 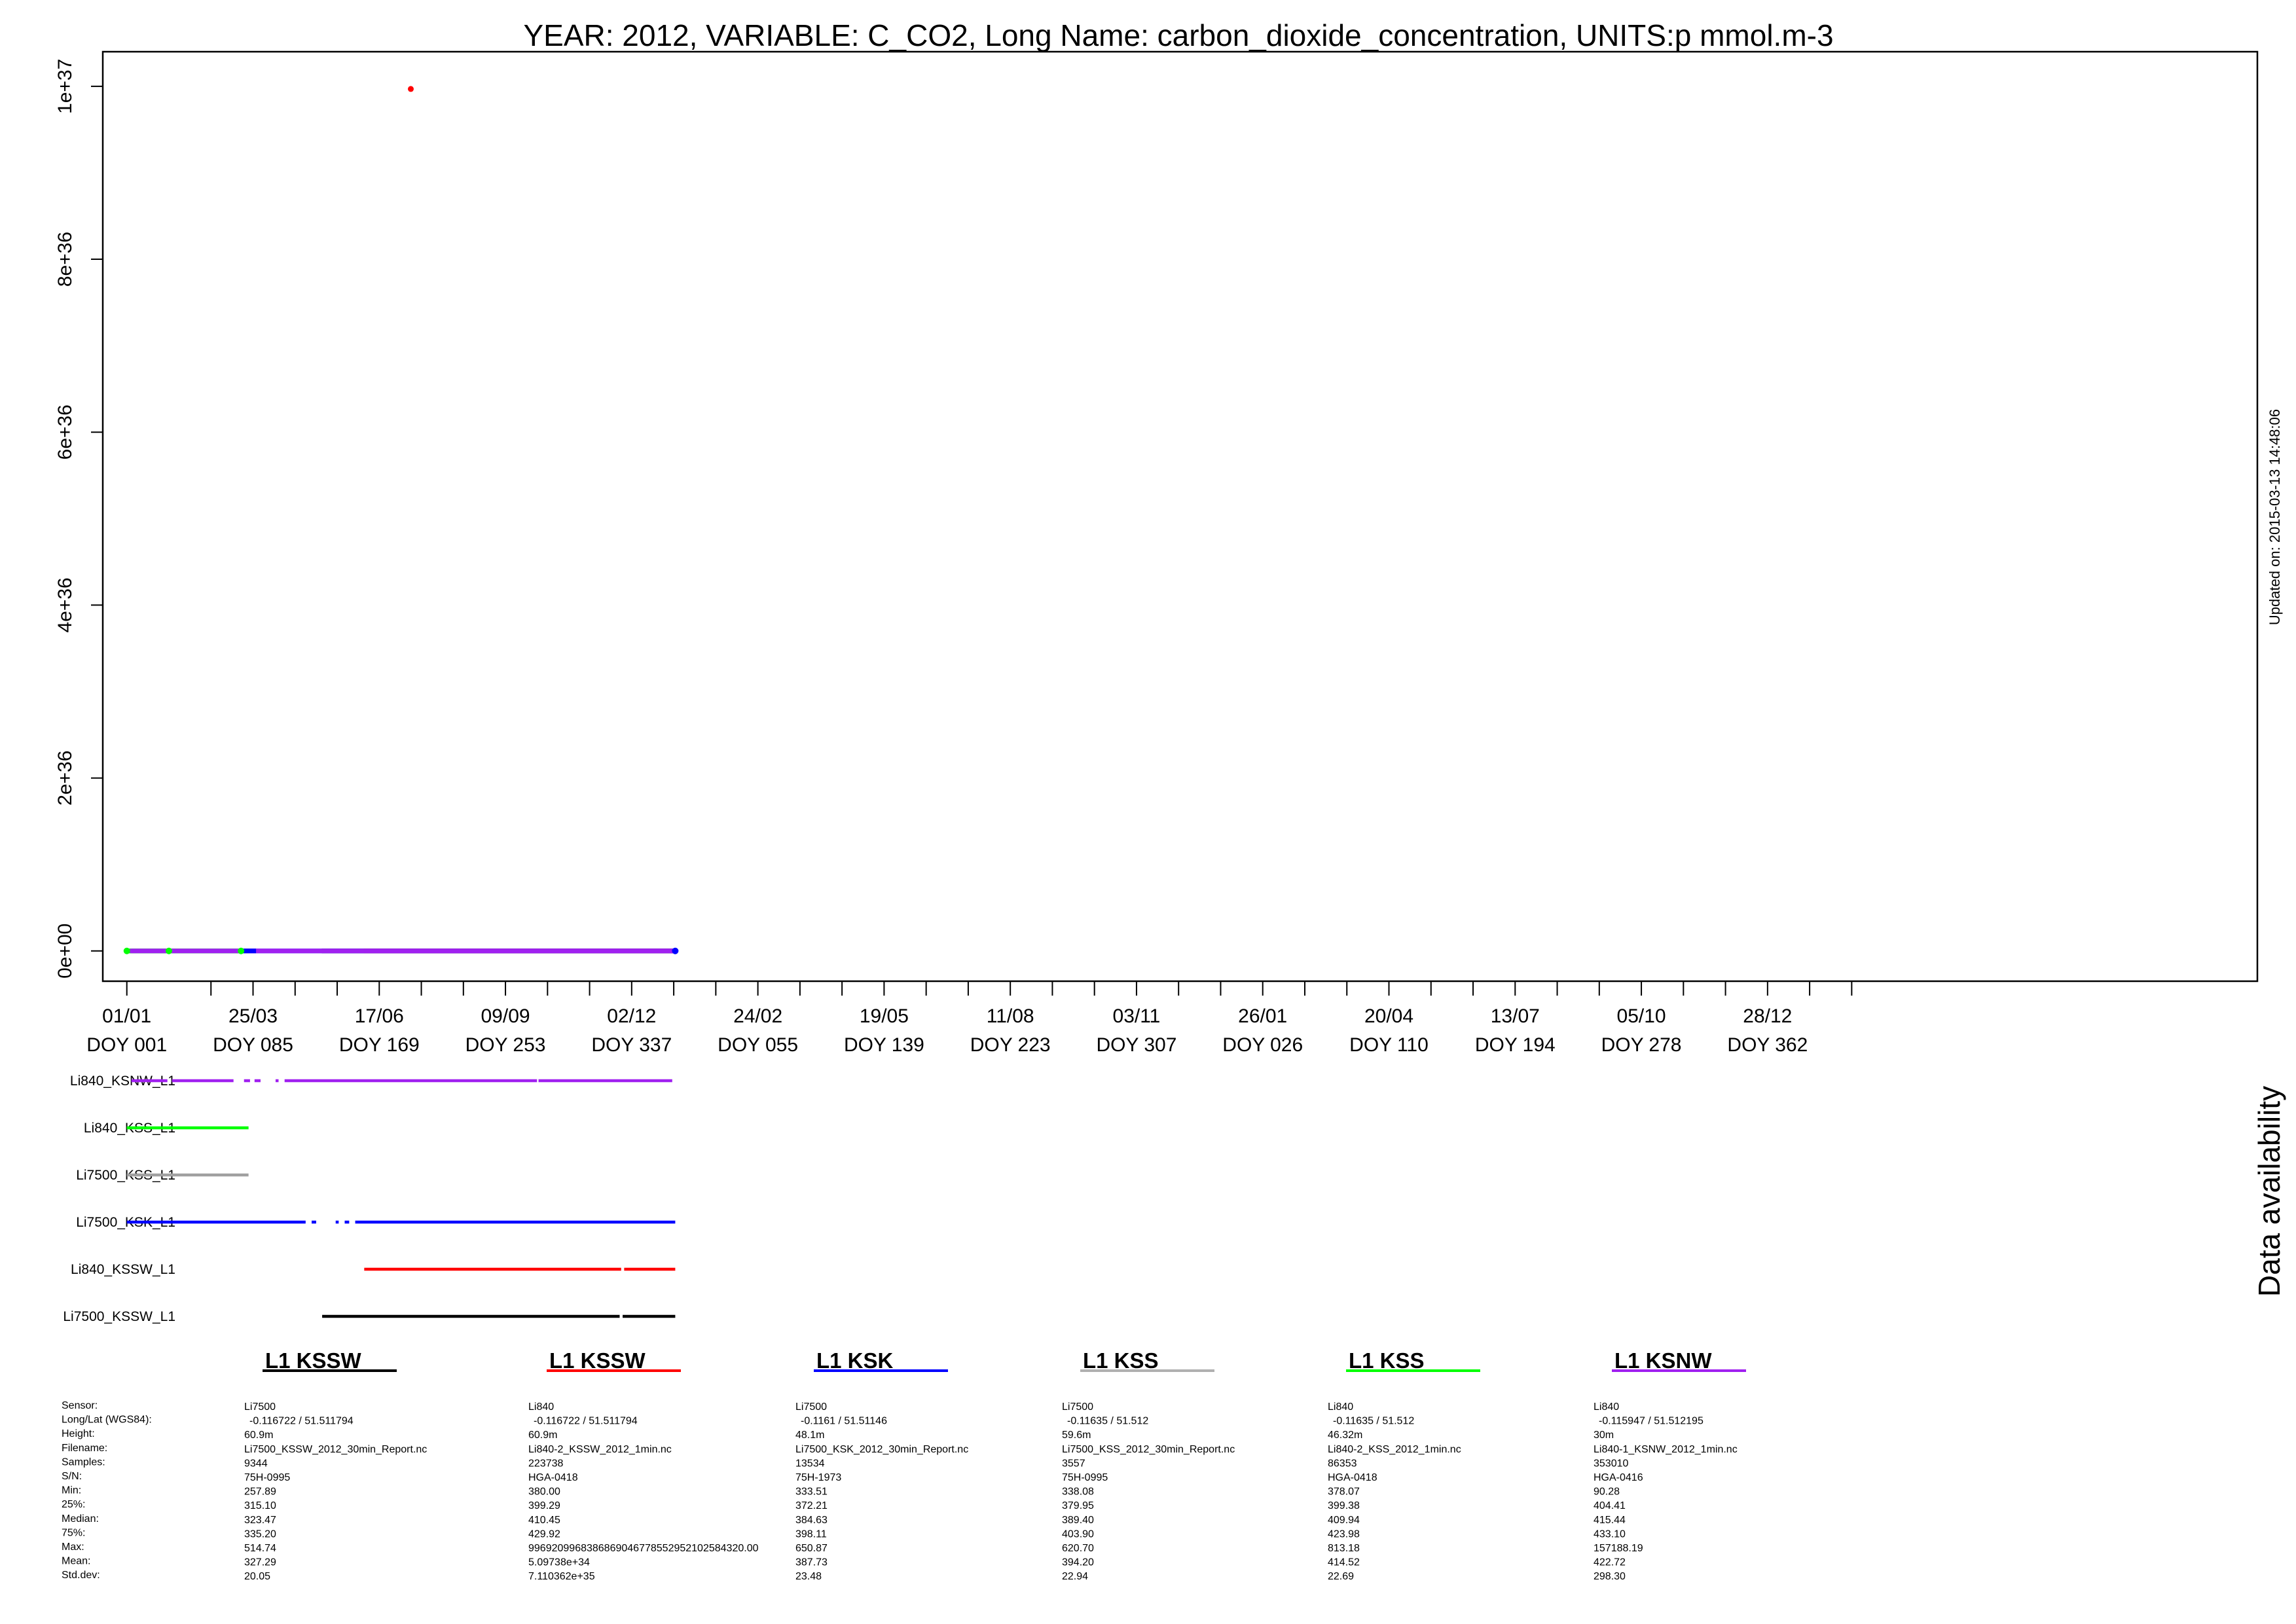 I want to click on stat-label: Mean:, so click(x=76, y=1561).